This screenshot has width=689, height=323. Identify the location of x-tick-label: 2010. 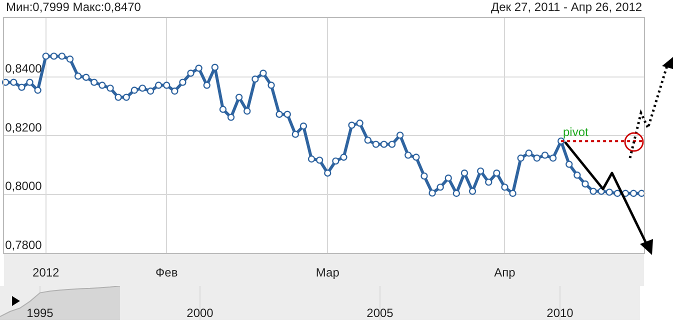
(560, 313).